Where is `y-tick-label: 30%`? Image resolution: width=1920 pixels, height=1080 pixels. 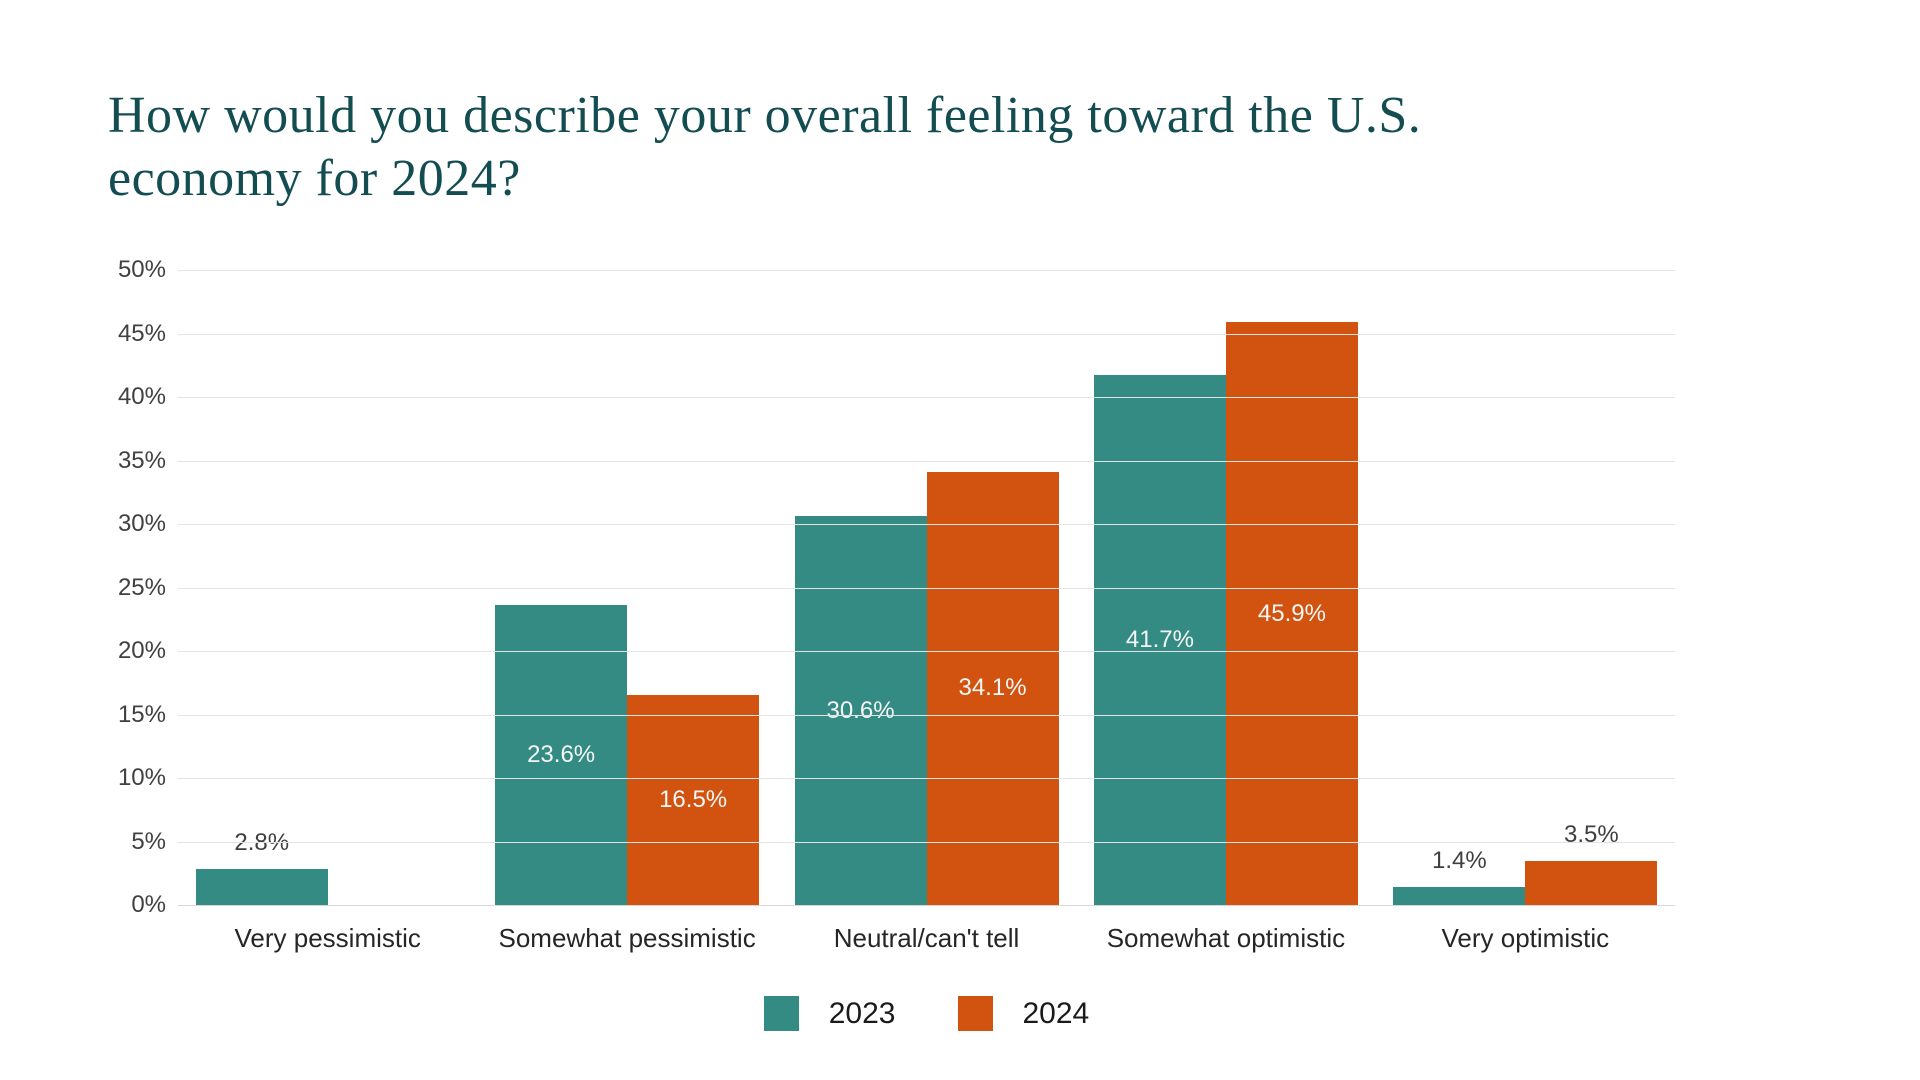
y-tick-label: 30% is located at coordinates (141, 523).